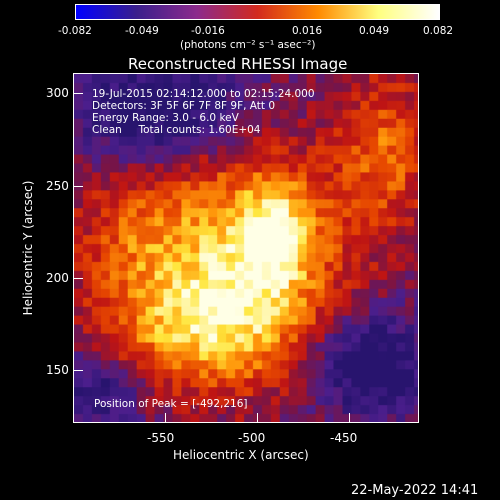  Describe the element at coordinates (57, 93) in the screenshot. I see `y-tick-label: 300` at that location.